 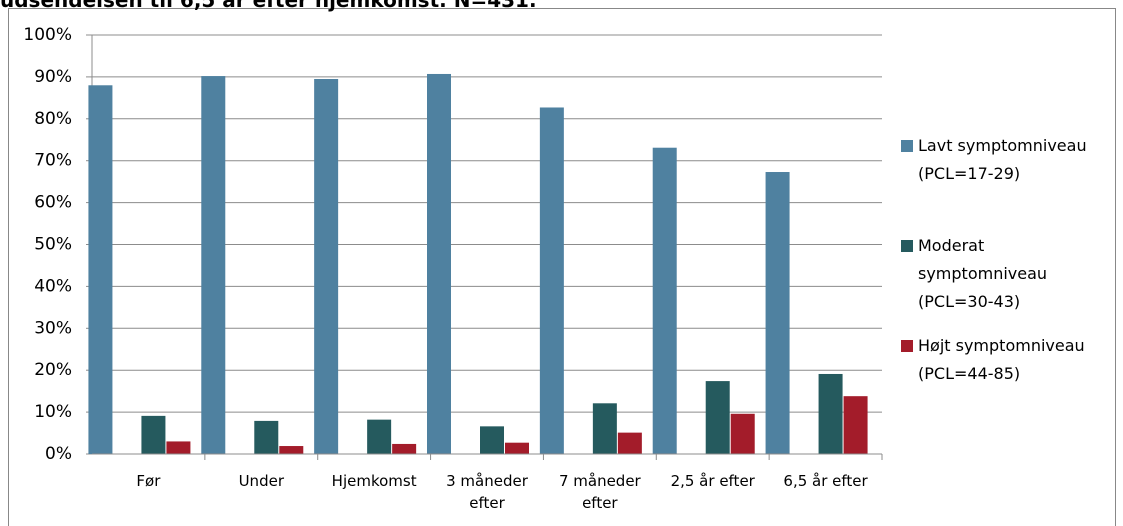 I want to click on y-tick-label: 100%, so click(x=47, y=35).